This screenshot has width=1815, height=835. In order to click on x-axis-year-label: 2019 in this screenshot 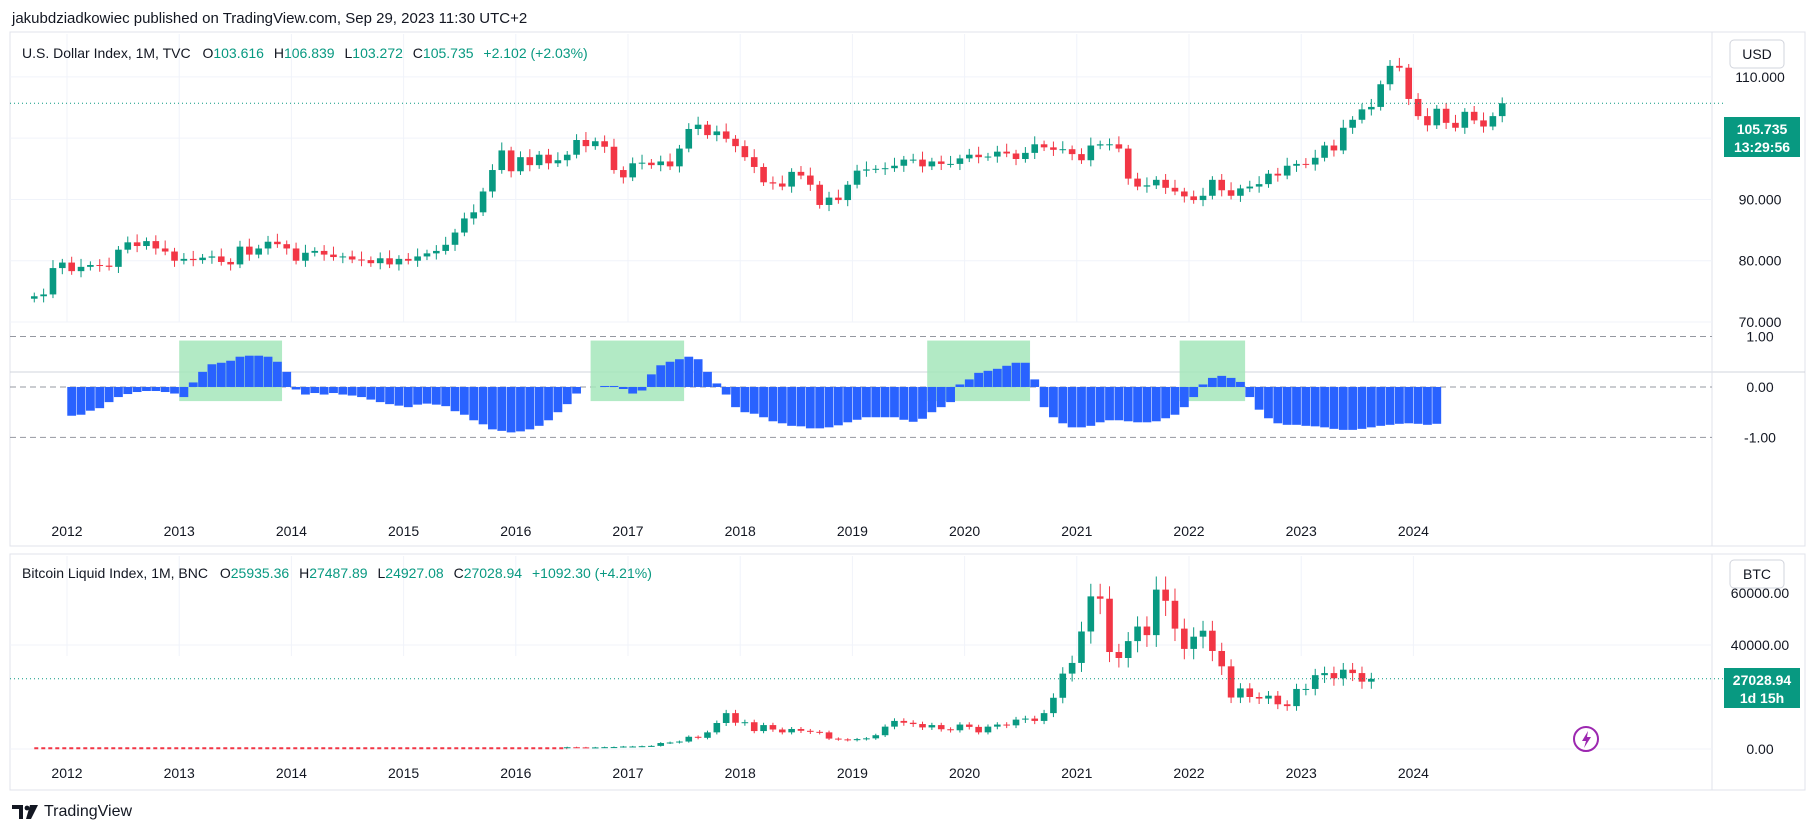, I will do `click(852, 531)`.